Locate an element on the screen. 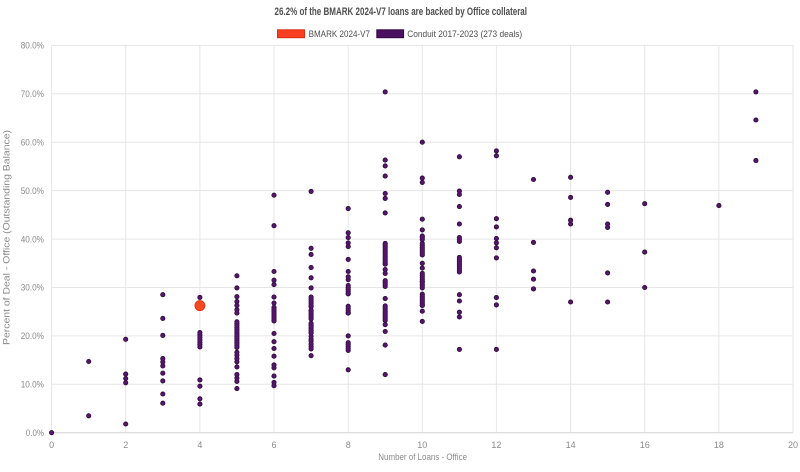 This screenshot has height=472, width=800. svg-text: 2 is located at coordinates (125, 445).